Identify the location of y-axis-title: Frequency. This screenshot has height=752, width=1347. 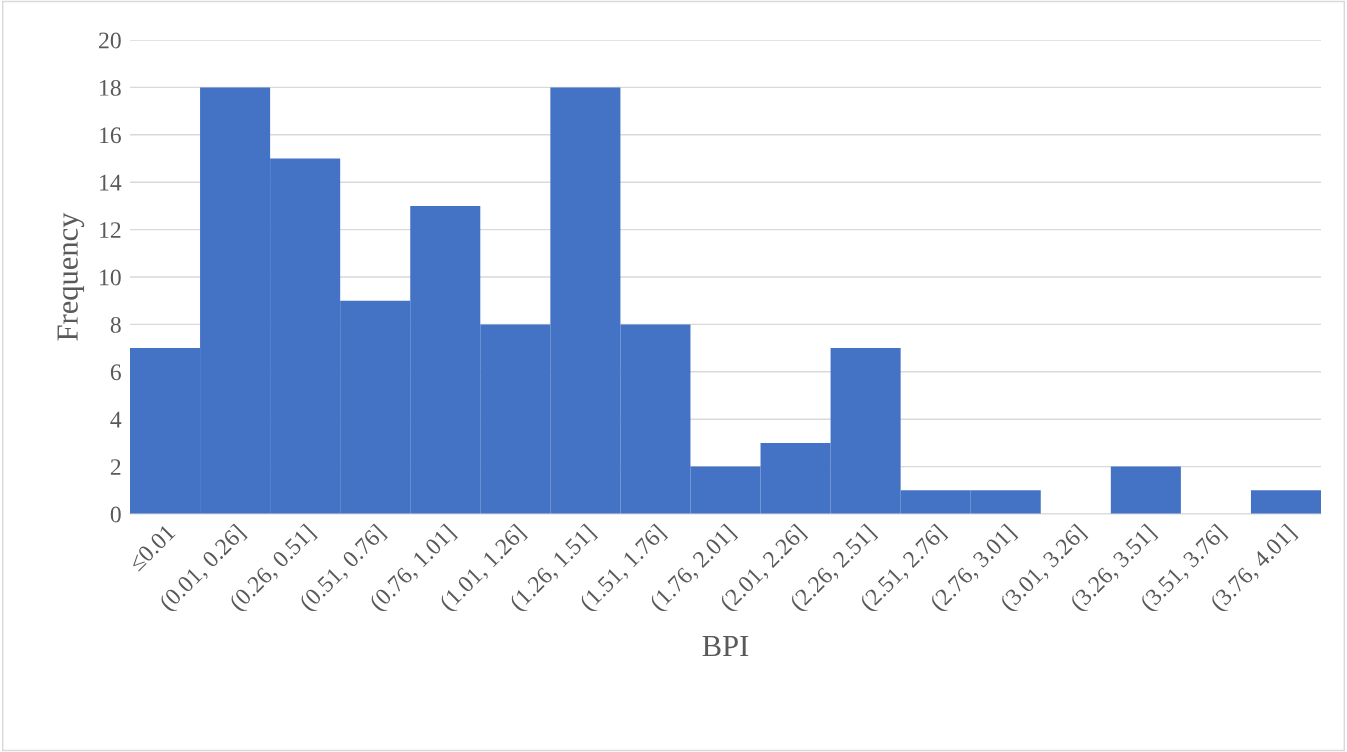
(71, 276).